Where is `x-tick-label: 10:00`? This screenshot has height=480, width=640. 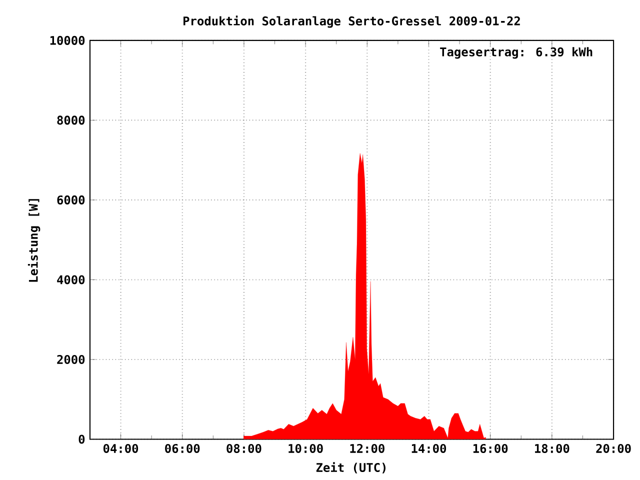
x-tick-label: 10:00 is located at coordinates (305, 448).